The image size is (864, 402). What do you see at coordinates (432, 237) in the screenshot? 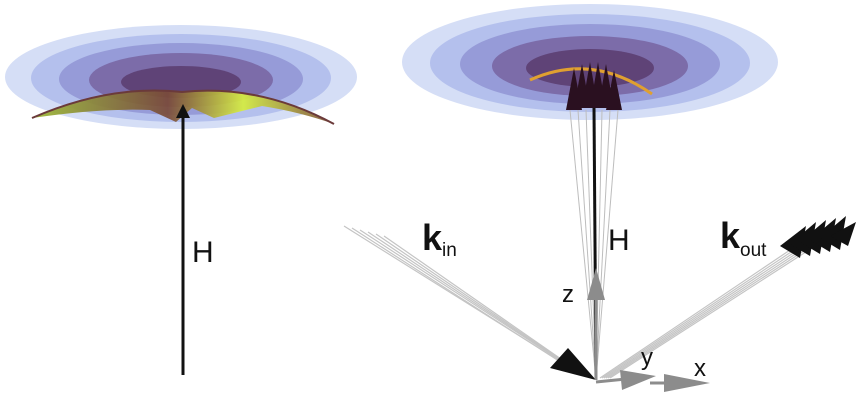
I see `k-in-symbol: k` at bounding box center [432, 237].